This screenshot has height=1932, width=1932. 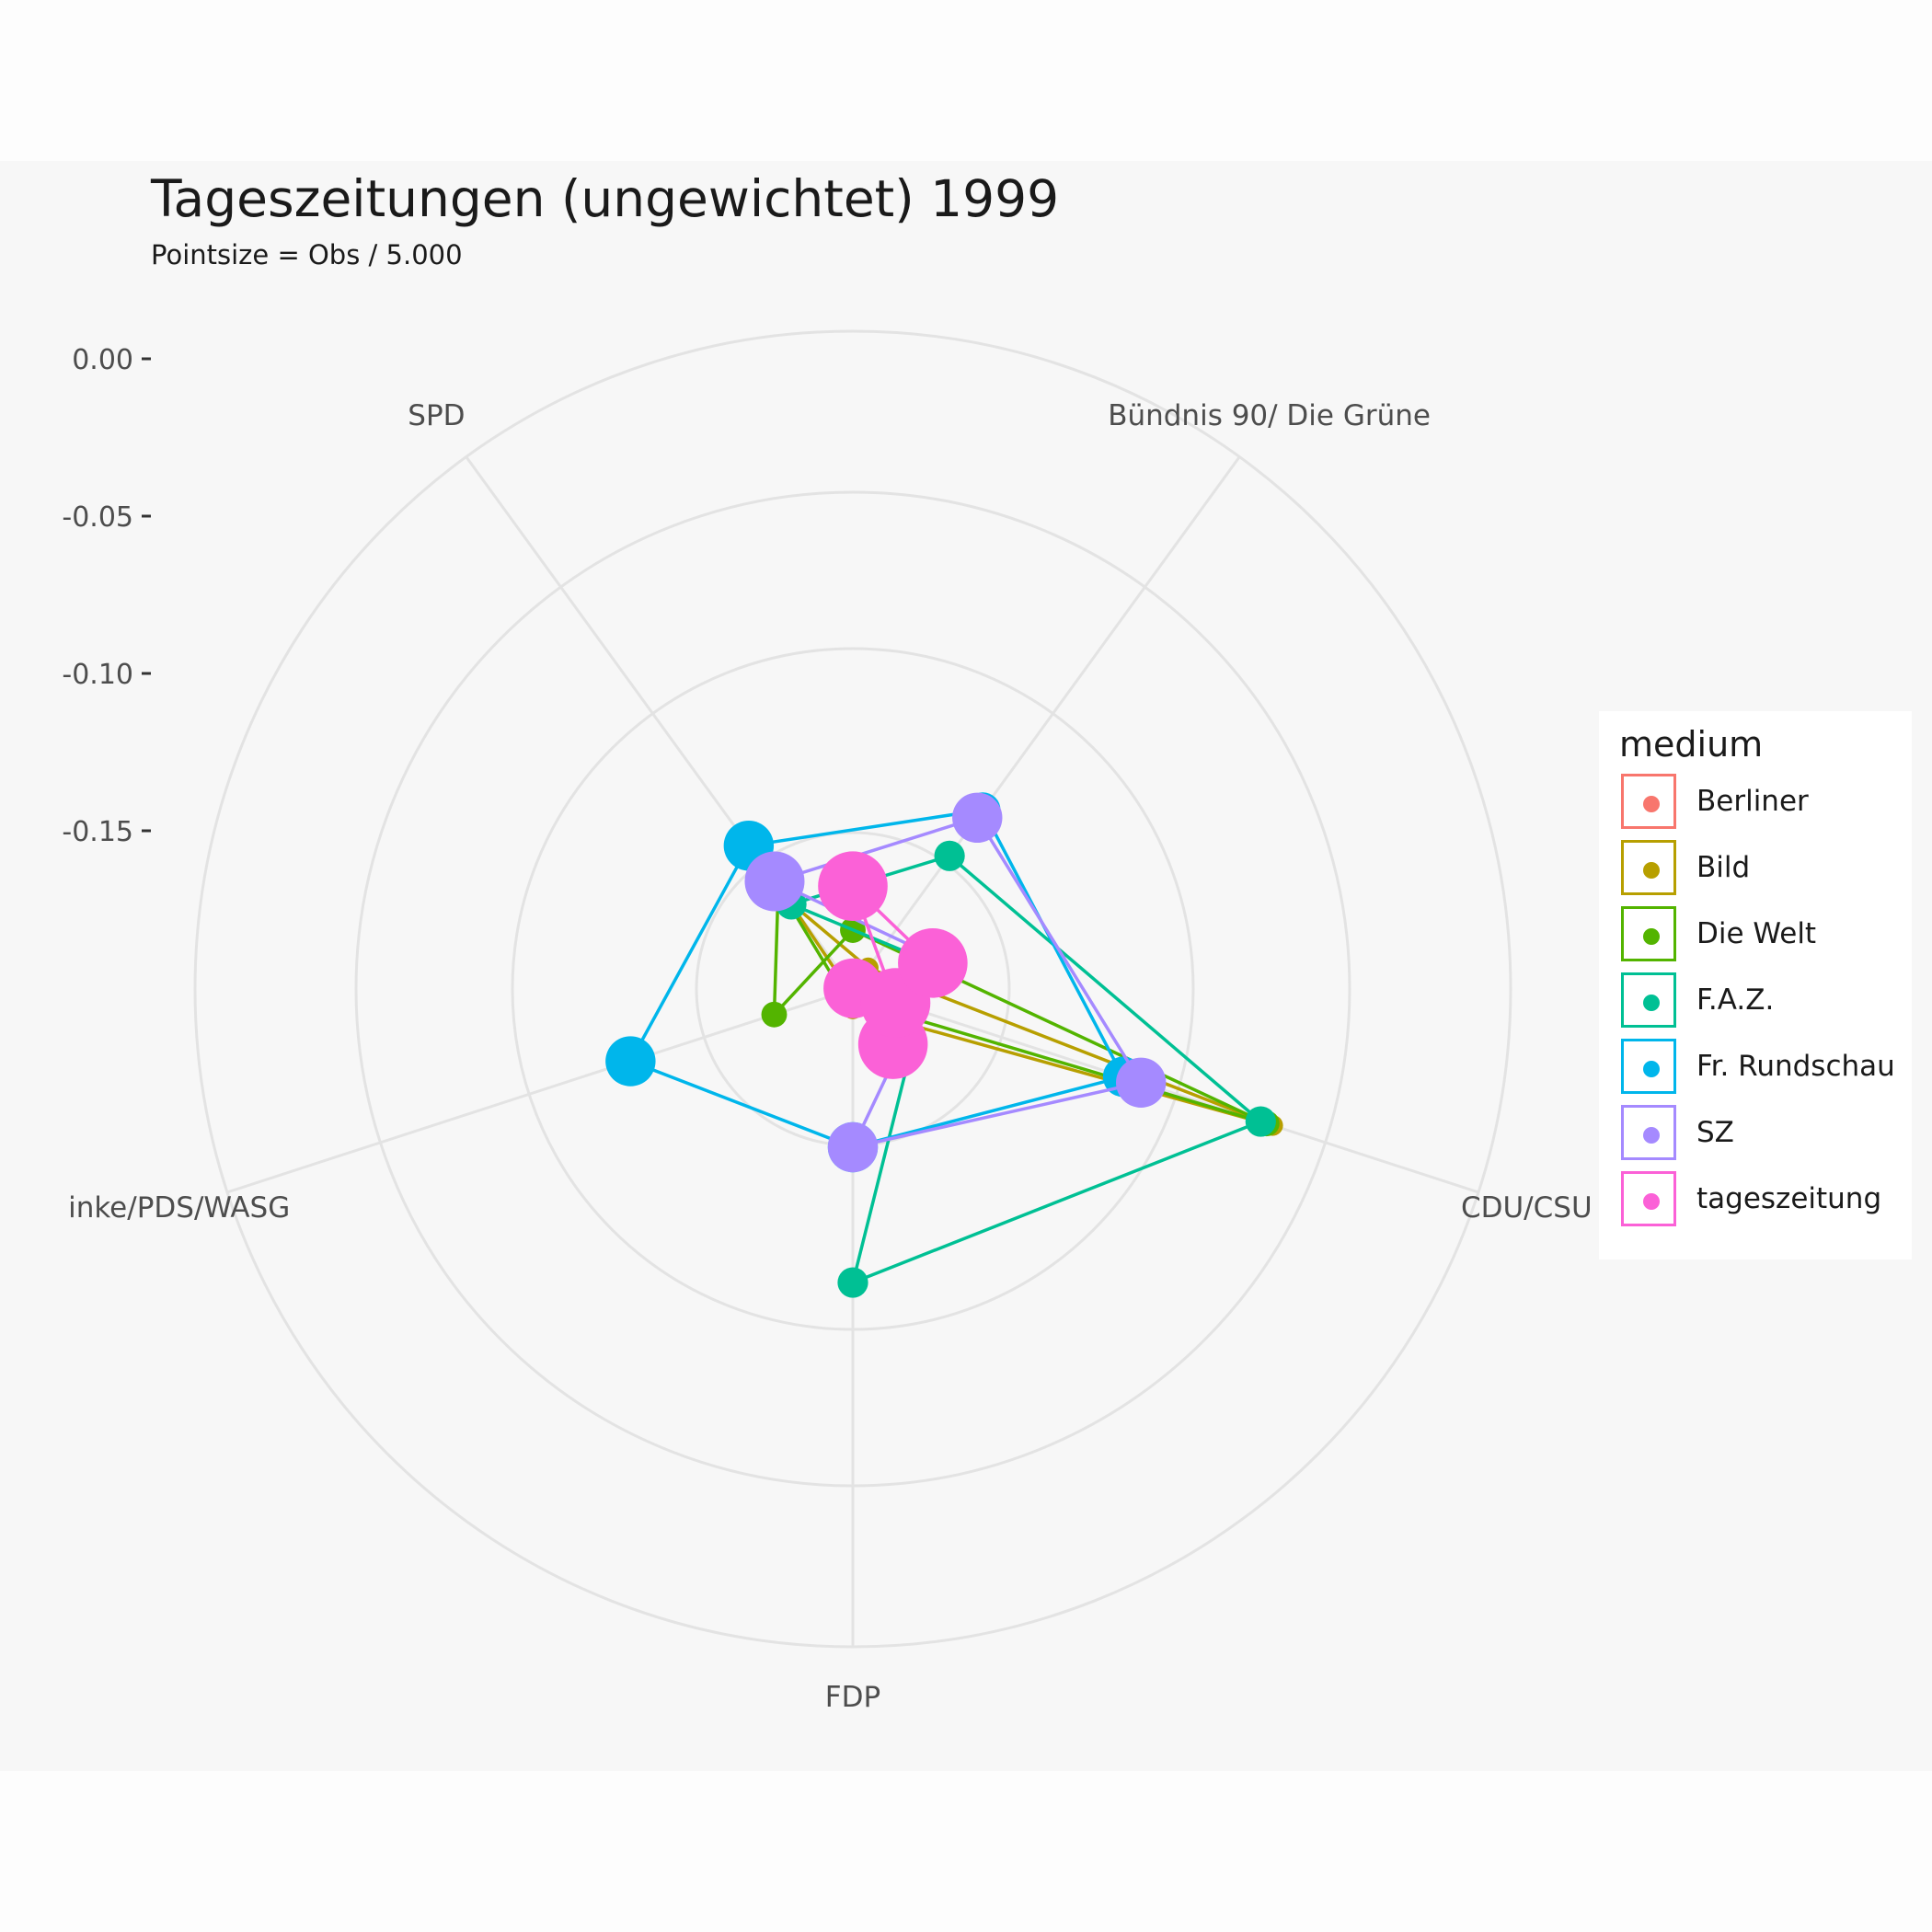 I want to click on legend-label: tageszeitung, so click(x=1789, y=1198).